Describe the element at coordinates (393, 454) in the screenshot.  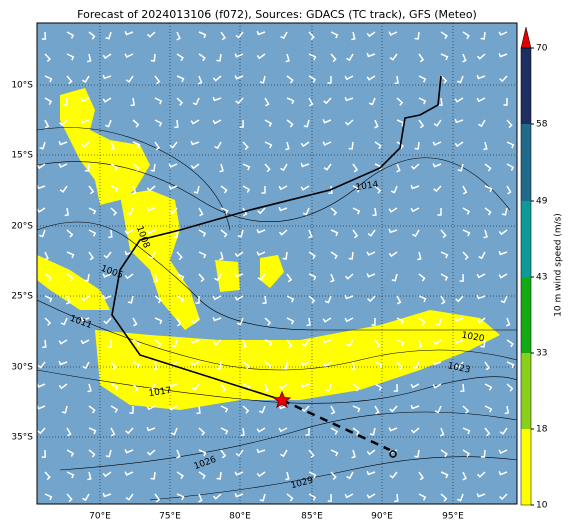
I see `tc-symbol` at that location.